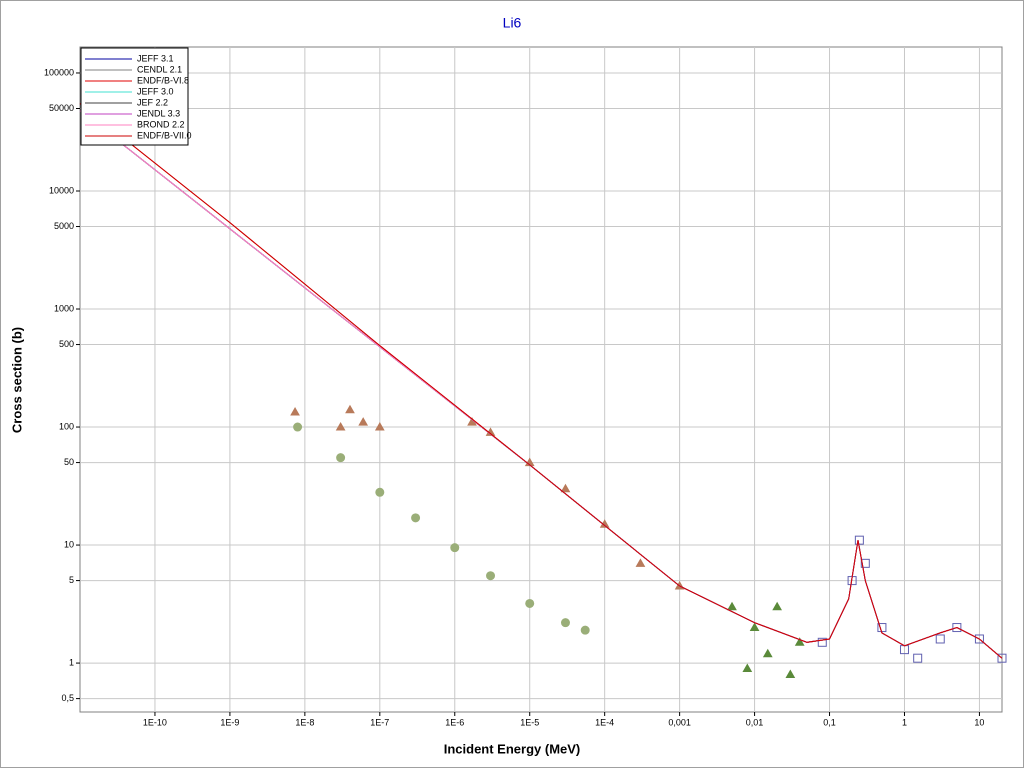 This screenshot has width=1024, height=768. What do you see at coordinates (69, 544) in the screenshot?
I see `y-tick-label: 10` at bounding box center [69, 544].